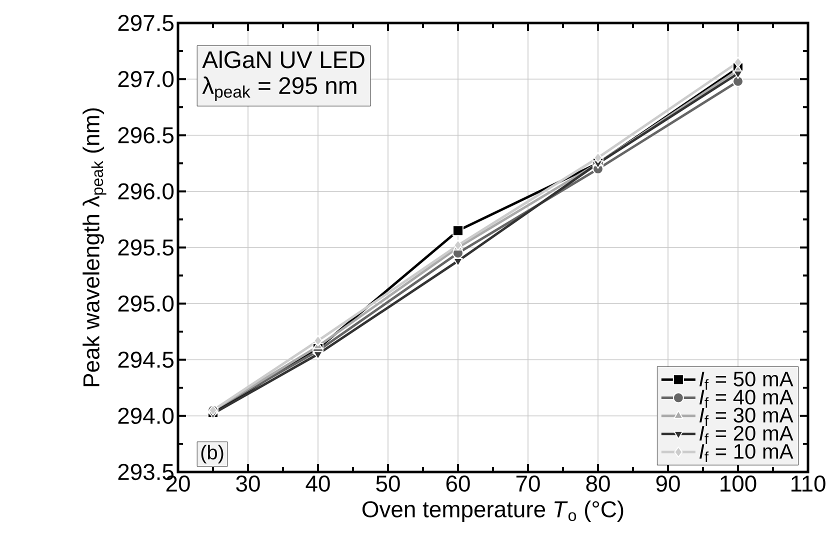 This screenshot has height=551, width=829. What do you see at coordinates (747, 435) in the screenshot?
I see `legend-label: I$_{f}$ = 20 mA` at bounding box center [747, 435].